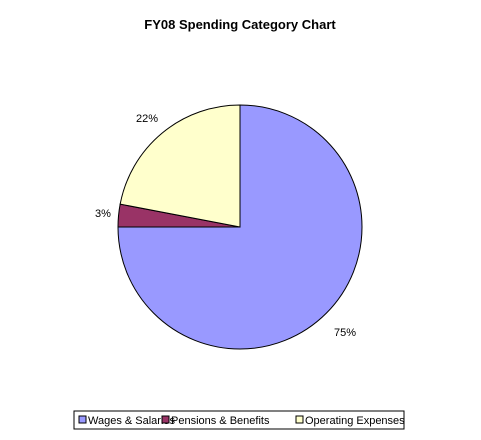 Image resolution: width=481 pixels, height=440 pixels. What do you see at coordinates (220, 421) in the screenshot?
I see `legend-label-pensions-and-benefits: Pensions & Benefits` at bounding box center [220, 421].